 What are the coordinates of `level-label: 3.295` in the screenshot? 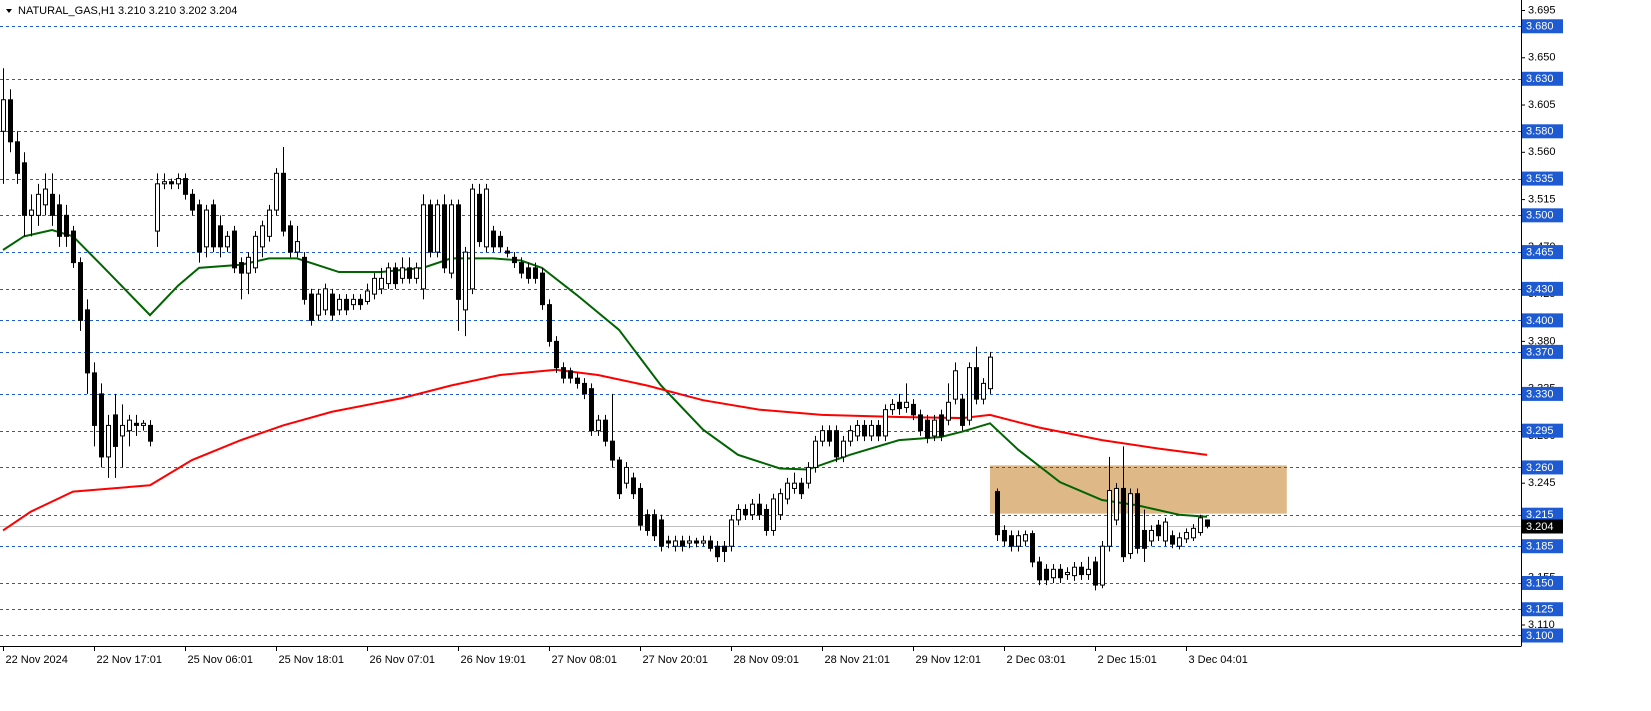 It's located at (1540, 431).